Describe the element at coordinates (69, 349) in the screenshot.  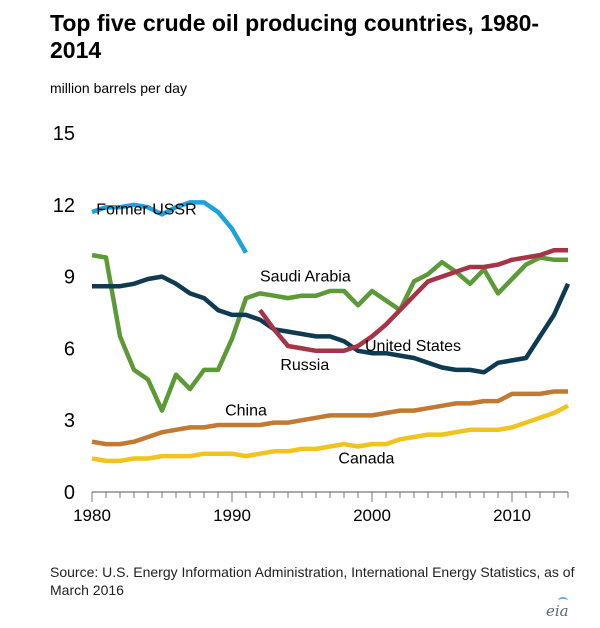
I see `y-tick-label: 6` at that location.